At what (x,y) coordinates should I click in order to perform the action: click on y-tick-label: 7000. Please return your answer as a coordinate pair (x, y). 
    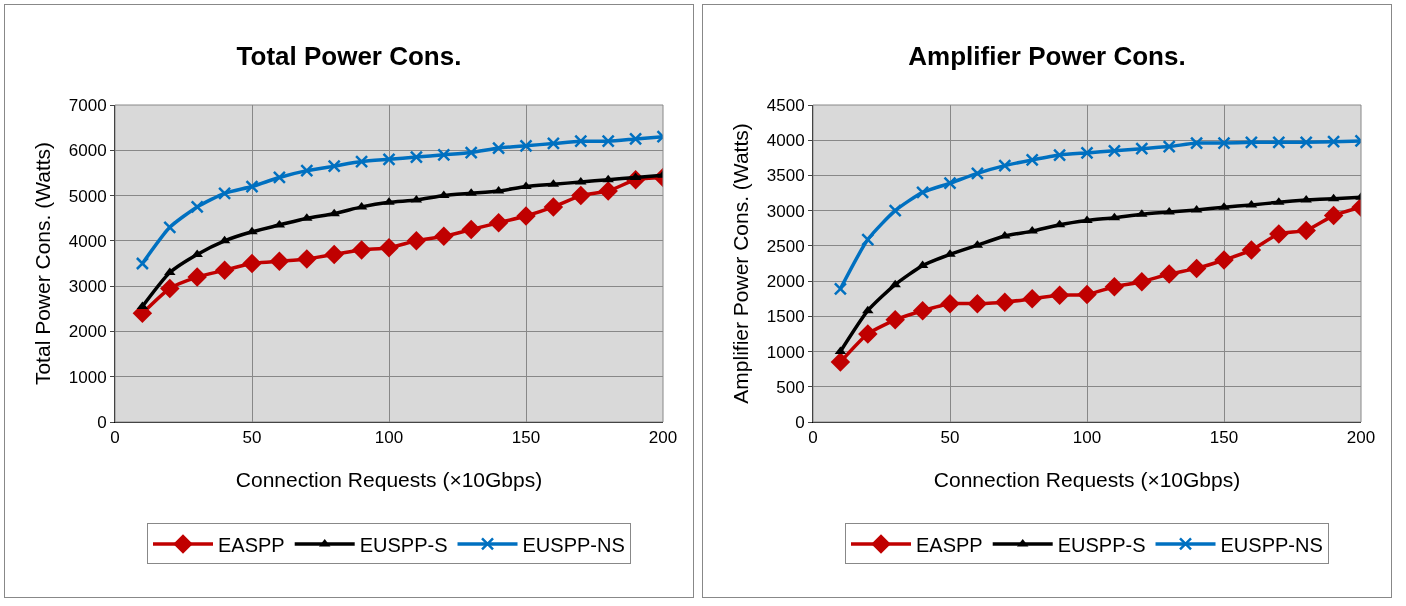
    Looking at the image, I should click on (87, 105).